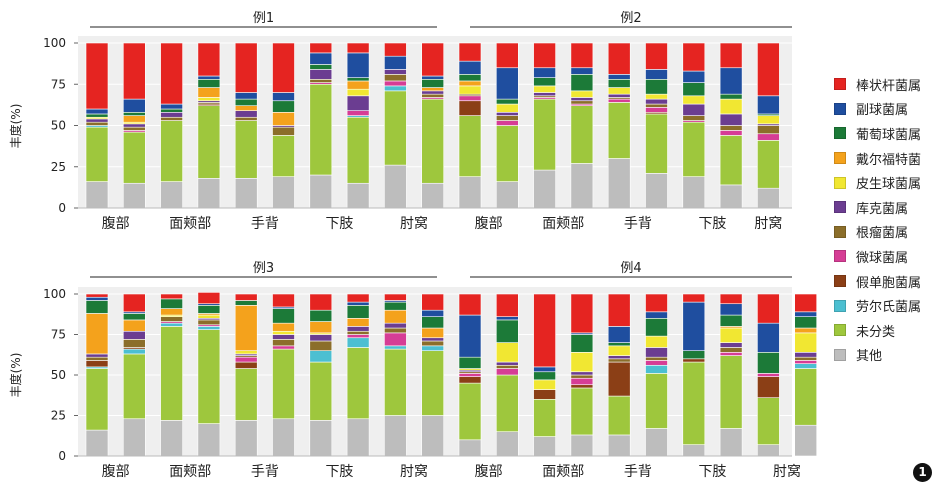 The width and height of the screenshot is (943, 494). What do you see at coordinates (889, 160) in the screenshot?
I see `legend-label: 戴尔福特菌` at bounding box center [889, 160].